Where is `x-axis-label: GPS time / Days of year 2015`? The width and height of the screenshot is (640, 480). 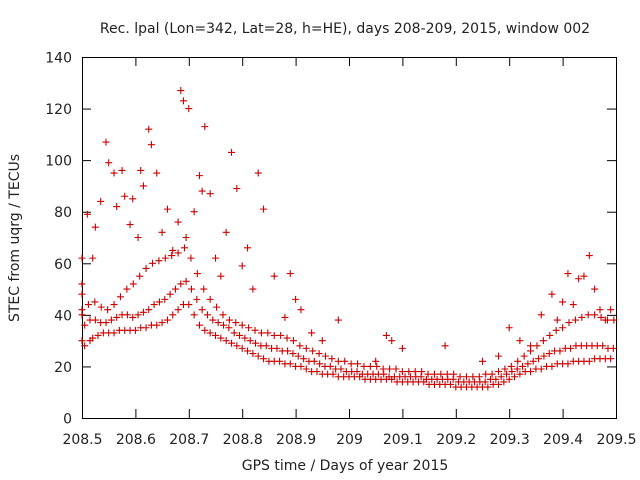
x-axis-label: GPS time / Days of year 2015 is located at coordinates (345, 466).